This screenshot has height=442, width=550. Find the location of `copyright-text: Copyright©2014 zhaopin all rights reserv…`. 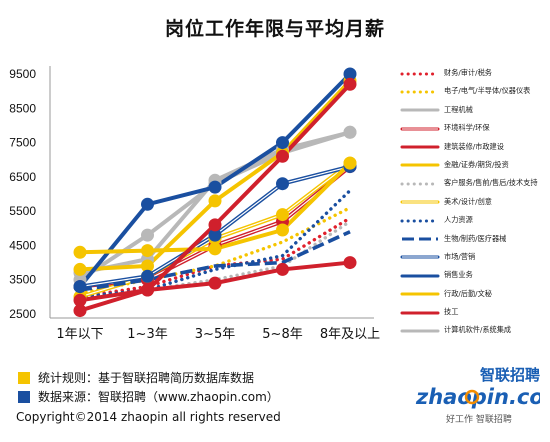

copyright-text: Copyright©2014 zhaopin all rights reserv… is located at coordinates (148, 417).